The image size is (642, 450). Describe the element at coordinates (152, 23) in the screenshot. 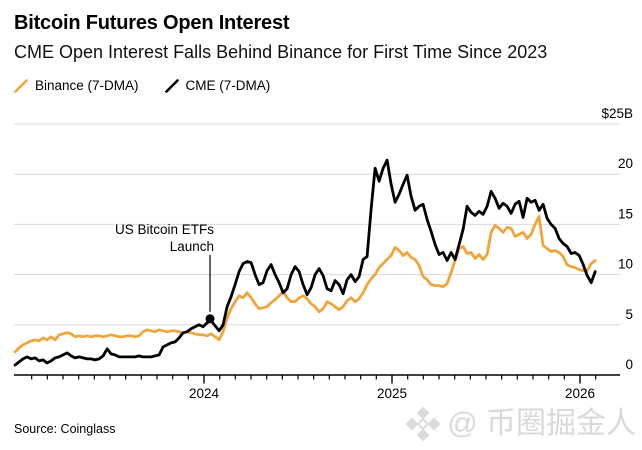

I see `page-title: Bitcoin Futures Open Interest` at that location.